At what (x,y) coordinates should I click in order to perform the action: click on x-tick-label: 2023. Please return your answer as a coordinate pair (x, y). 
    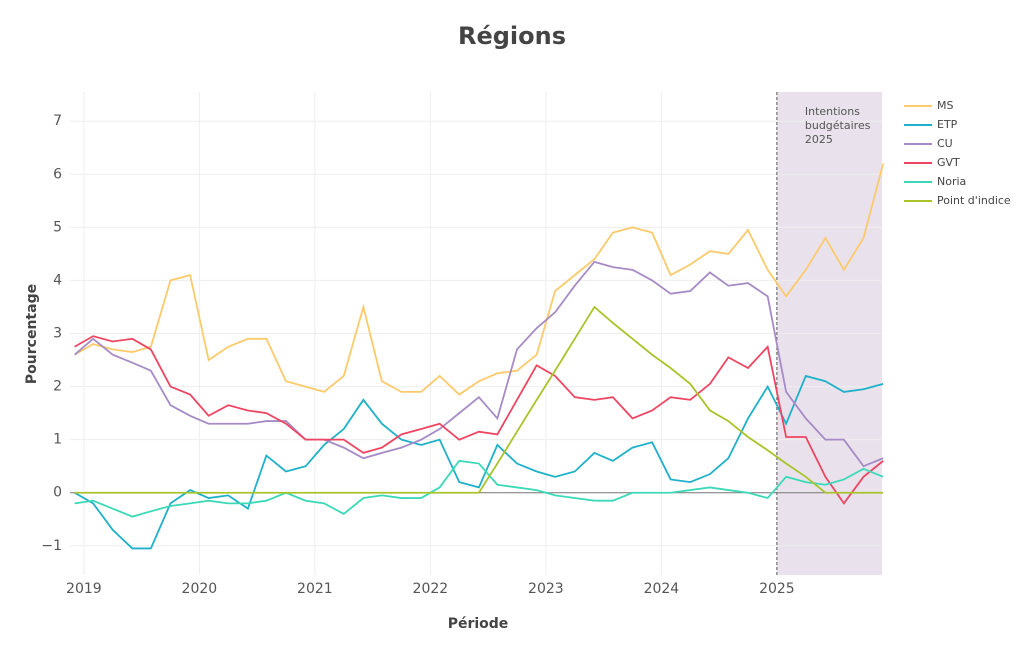
    Looking at the image, I should click on (546, 589).